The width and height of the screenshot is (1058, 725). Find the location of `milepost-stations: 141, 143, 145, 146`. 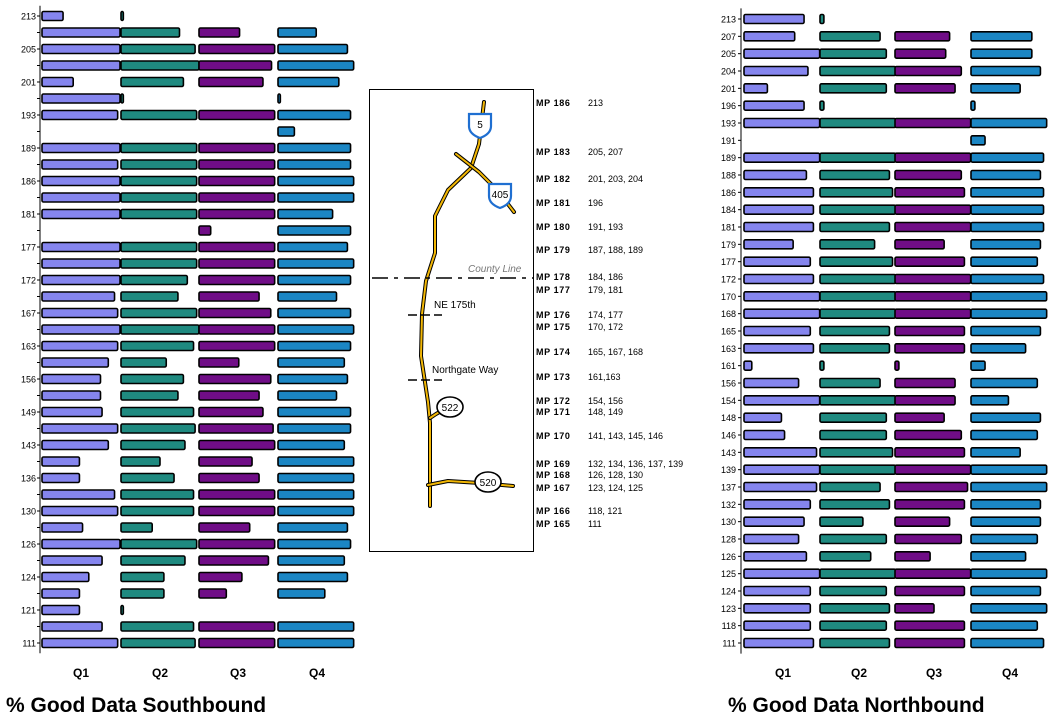

milepost-stations: 141, 143, 145, 146 is located at coordinates (625, 436).